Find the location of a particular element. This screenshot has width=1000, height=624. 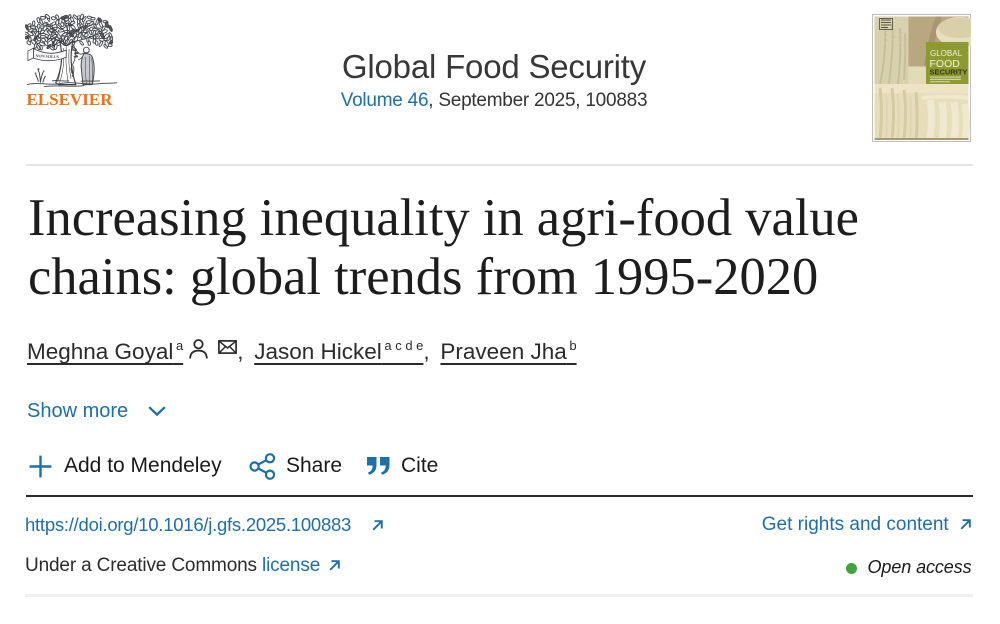

svg-text: FOOD is located at coordinates (945, 64).